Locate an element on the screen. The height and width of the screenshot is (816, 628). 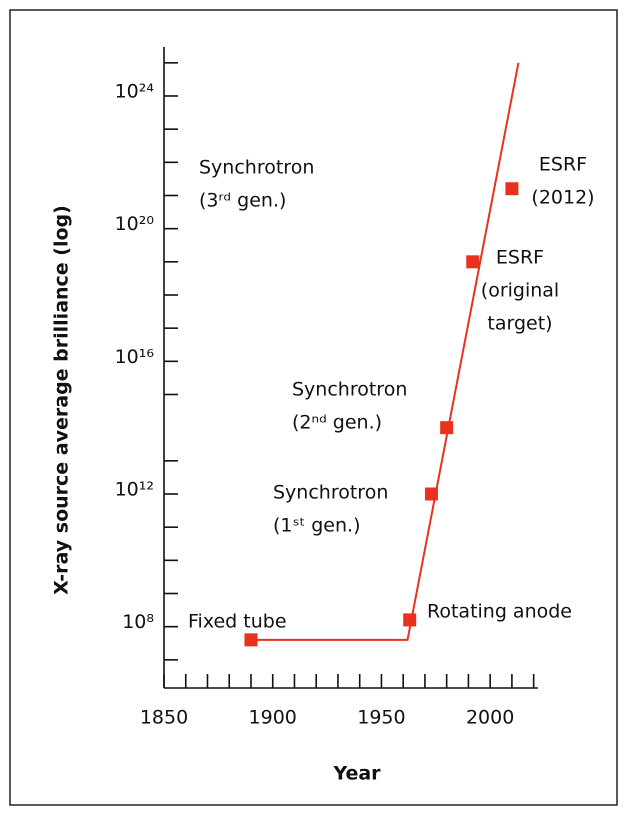
annotation: (original is located at coordinates (520, 291).